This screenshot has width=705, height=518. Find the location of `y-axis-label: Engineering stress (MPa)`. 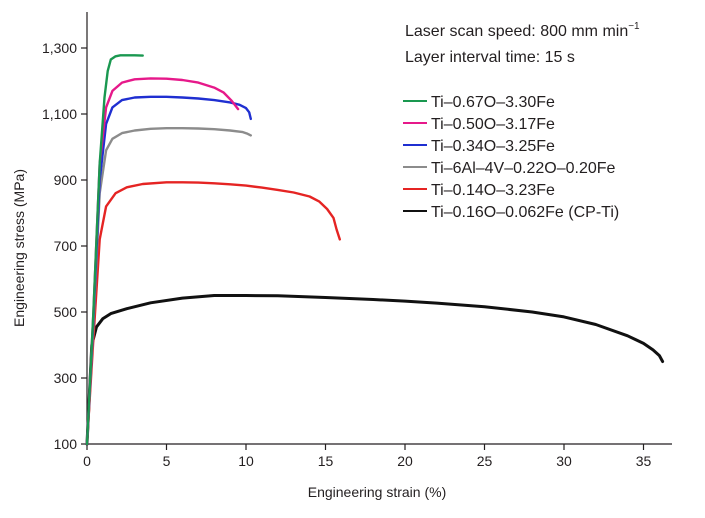

y-axis-label: Engineering stress (MPa) is located at coordinates (19, 248).